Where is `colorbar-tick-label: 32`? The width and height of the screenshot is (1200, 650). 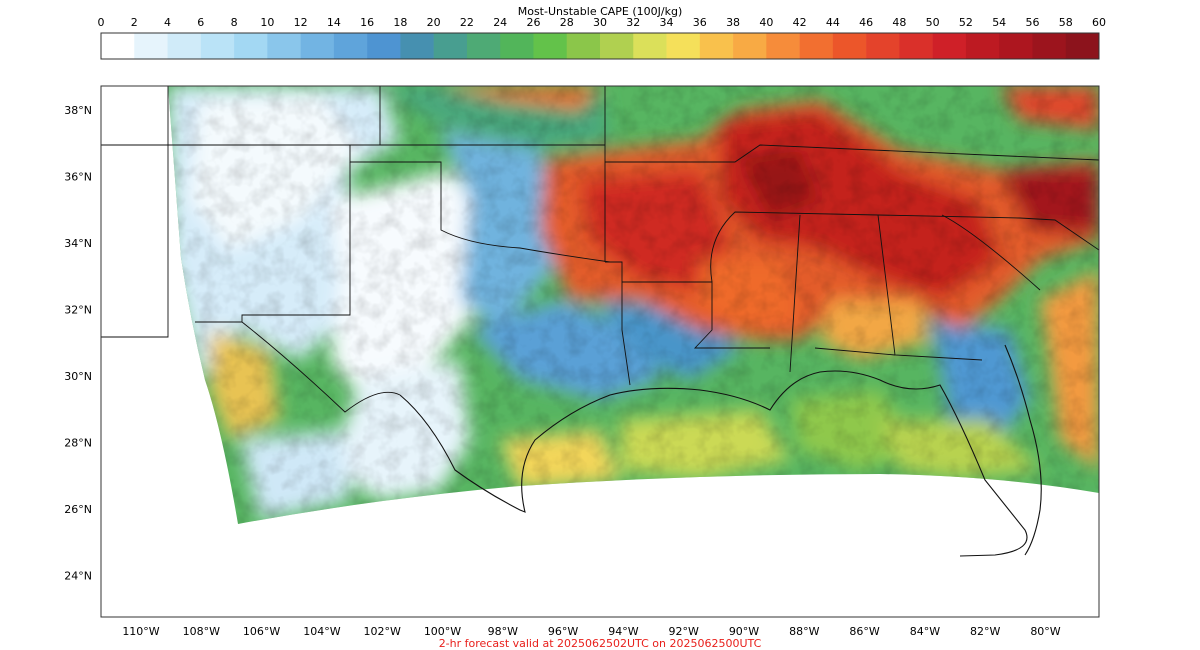
colorbar-tick-label: 32 is located at coordinates (633, 22).